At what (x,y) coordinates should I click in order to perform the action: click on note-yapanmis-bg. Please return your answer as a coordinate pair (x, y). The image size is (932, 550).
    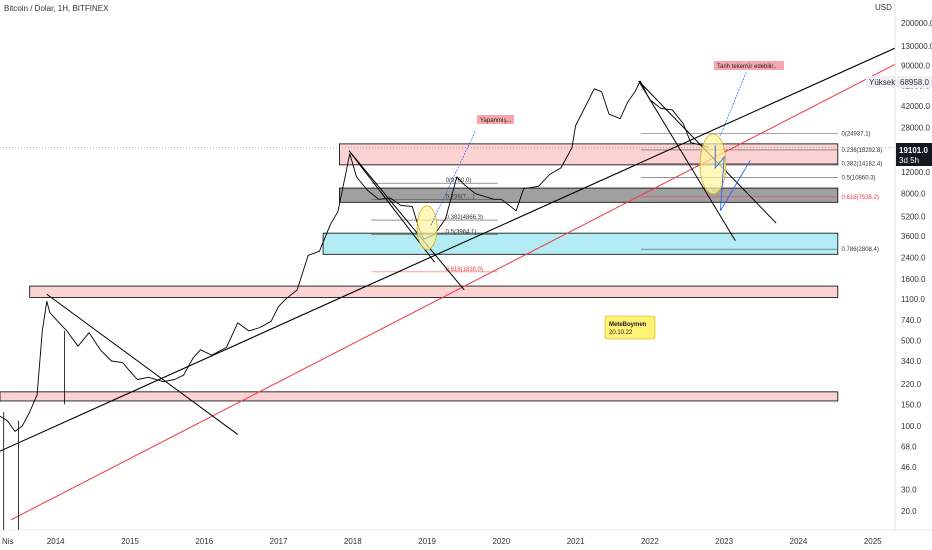
    Looking at the image, I should click on (495, 119).